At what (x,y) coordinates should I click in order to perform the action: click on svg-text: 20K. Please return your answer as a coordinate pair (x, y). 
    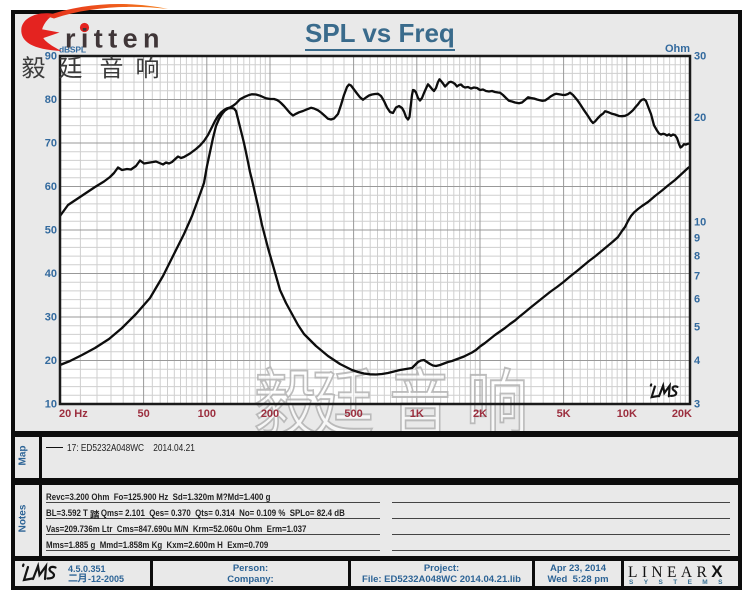
    Looking at the image, I should click on (682, 414).